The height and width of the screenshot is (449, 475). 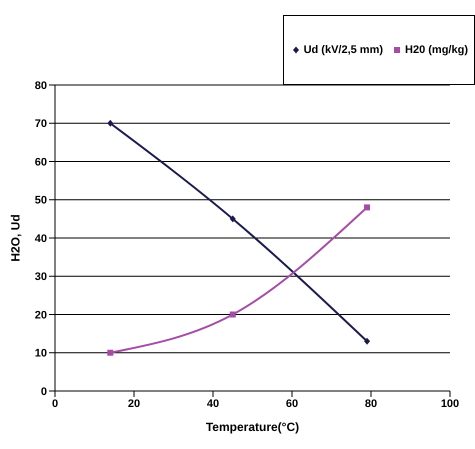 I want to click on y-tick-label: 0, so click(x=43, y=392).